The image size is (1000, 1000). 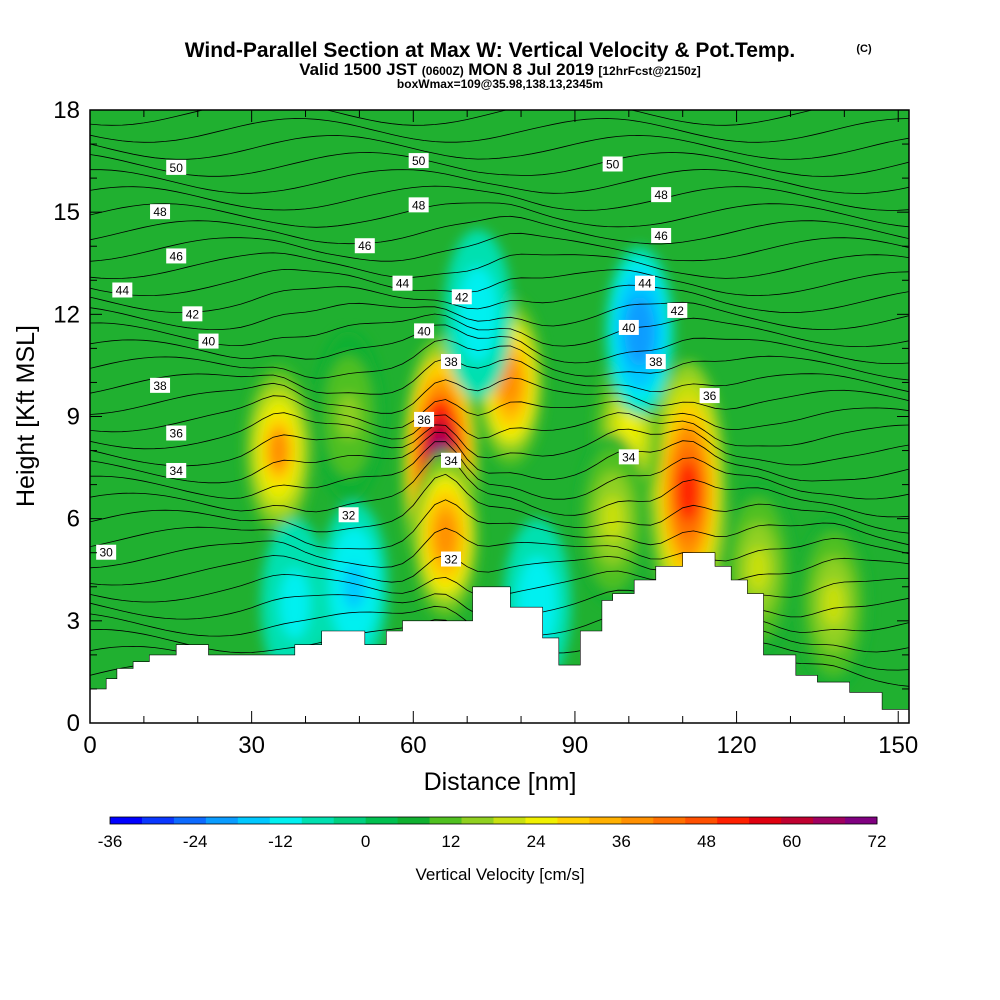 What do you see at coordinates (499, 874) in the screenshot?
I see `colorbar-label: Vertical Velocity [cm/s]` at bounding box center [499, 874].